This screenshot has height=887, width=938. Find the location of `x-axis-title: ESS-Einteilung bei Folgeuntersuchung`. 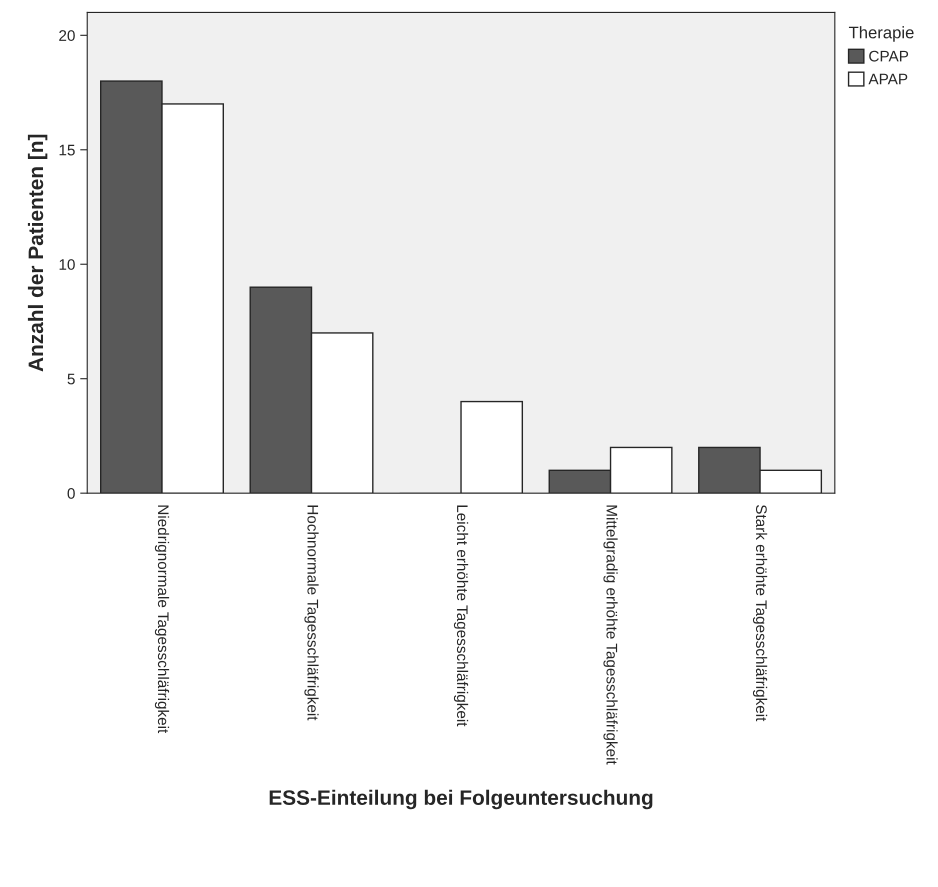

x-axis-title: ESS-Einteilung bei Folgeuntersuchung is located at coordinates (461, 800).